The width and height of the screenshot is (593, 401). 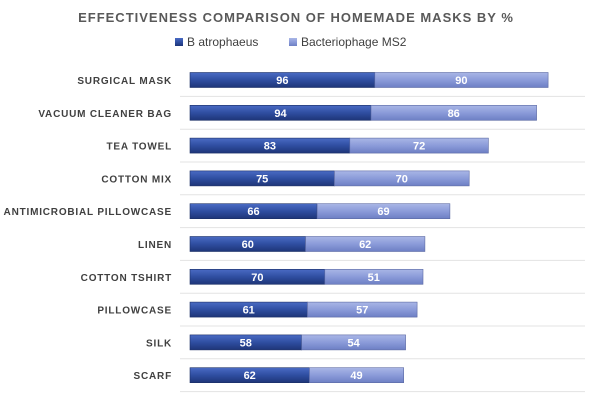 What do you see at coordinates (88, 212) in the screenshot?
I see `category-label-antimicrobial-pillowcase: ANTIMICROBIAL PILLOWCASE` at bounding box center [88, 212].